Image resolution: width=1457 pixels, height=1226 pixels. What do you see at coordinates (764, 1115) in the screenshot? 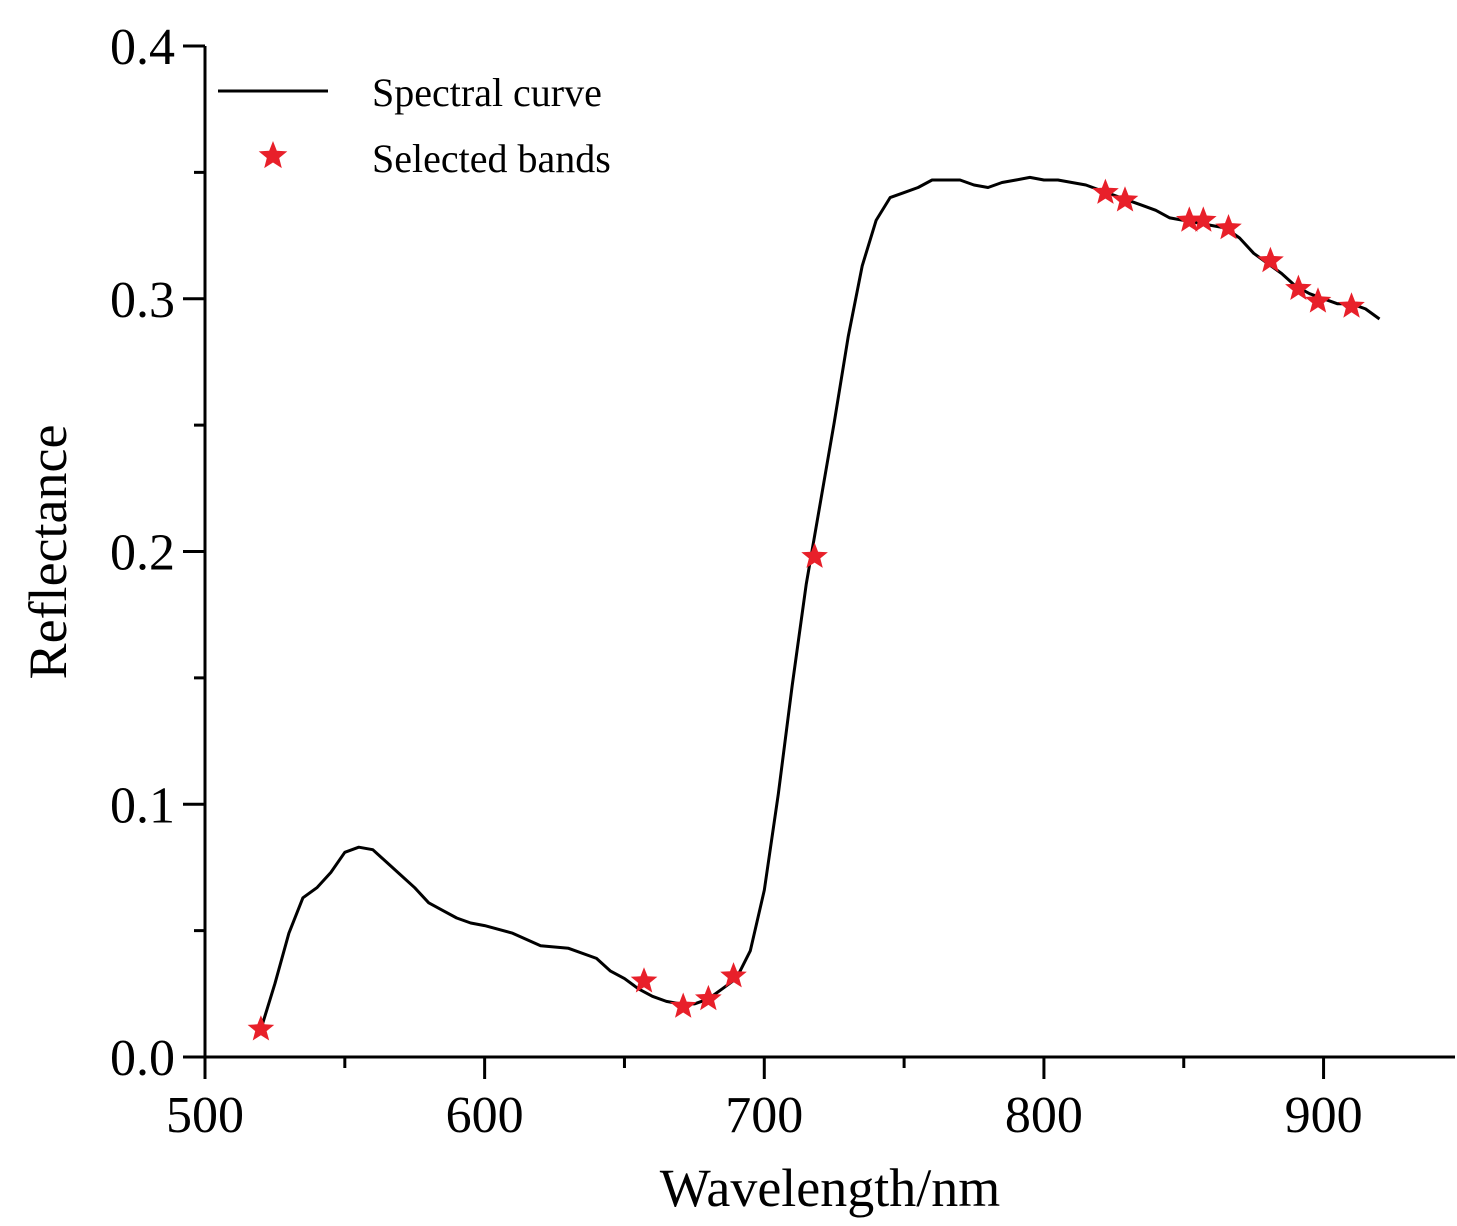
I see `x-tick-label: 700` at bounding box center [764, 1115].